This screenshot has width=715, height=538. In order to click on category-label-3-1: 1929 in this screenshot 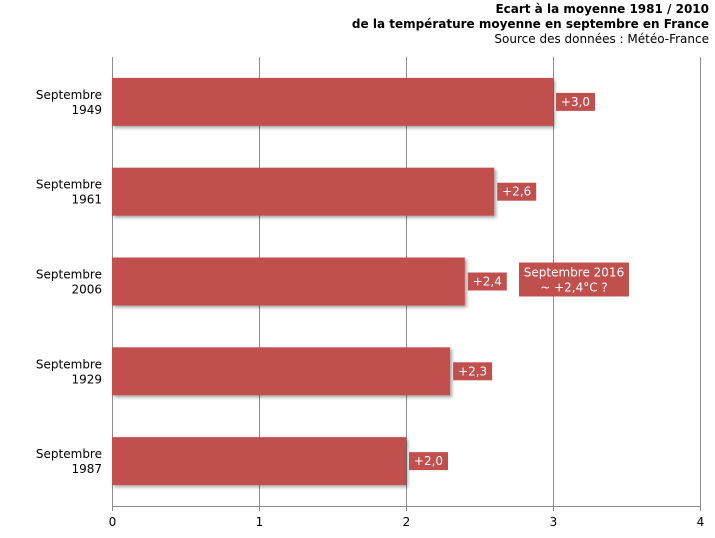, I will do `click(86, 379)`.